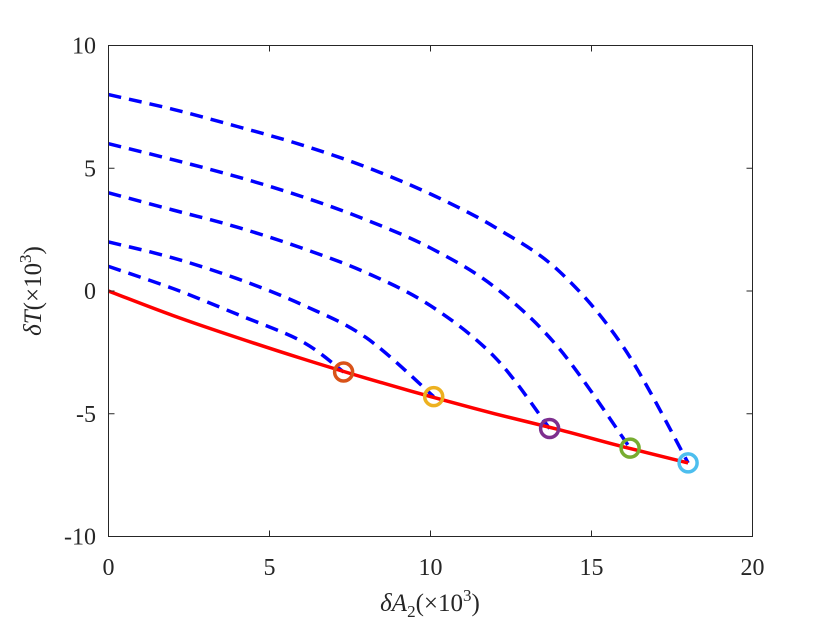 This screenshot has height=623, width=830. Describe the element at coordinates (592, 568) in the screenshot. I see `x-tick-label-3: 15` at that location.